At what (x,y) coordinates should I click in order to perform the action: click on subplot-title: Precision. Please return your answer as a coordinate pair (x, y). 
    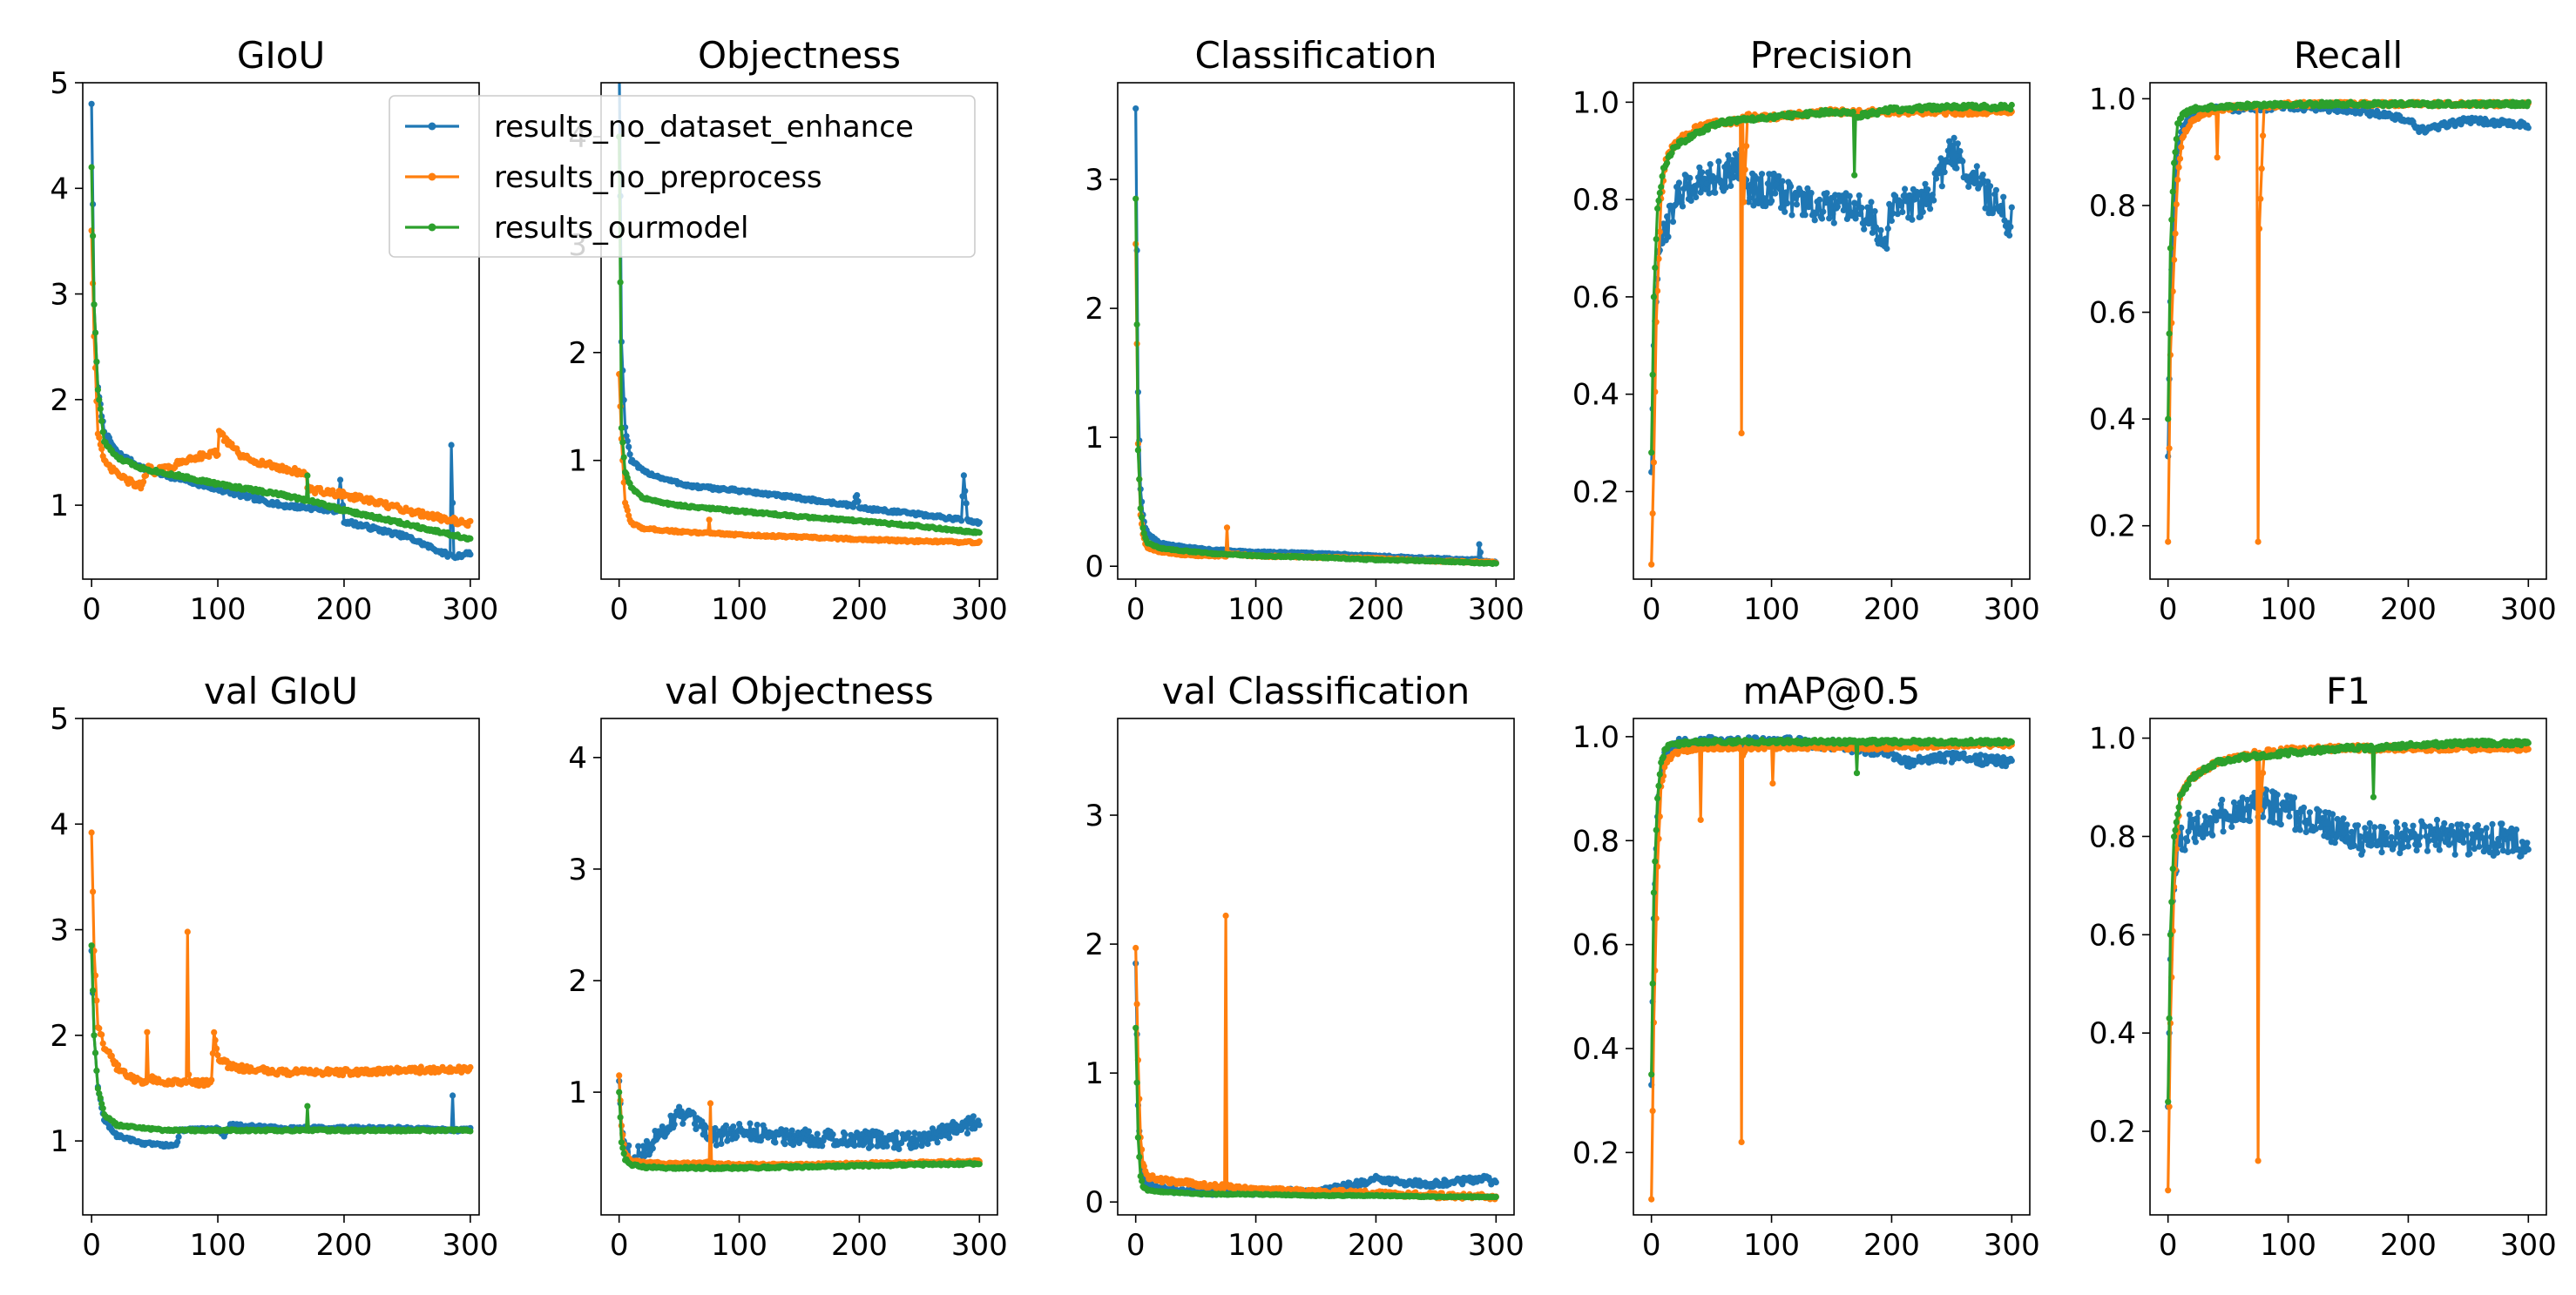
    Looking at the image, I should click on (1831, 56).